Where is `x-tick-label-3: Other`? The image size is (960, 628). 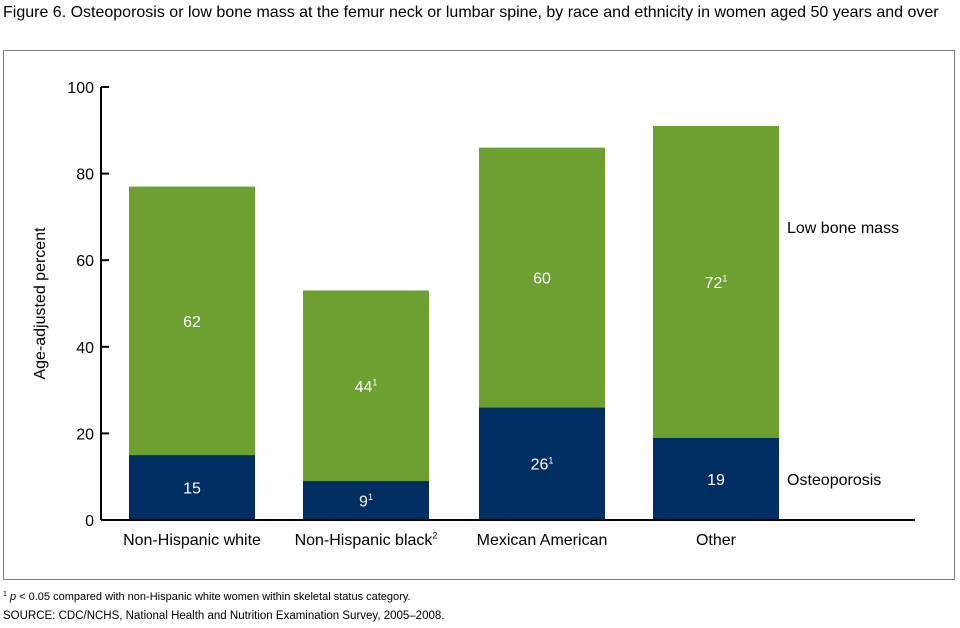 x-tick-label-3: Other is located at coordinates (716, 540).